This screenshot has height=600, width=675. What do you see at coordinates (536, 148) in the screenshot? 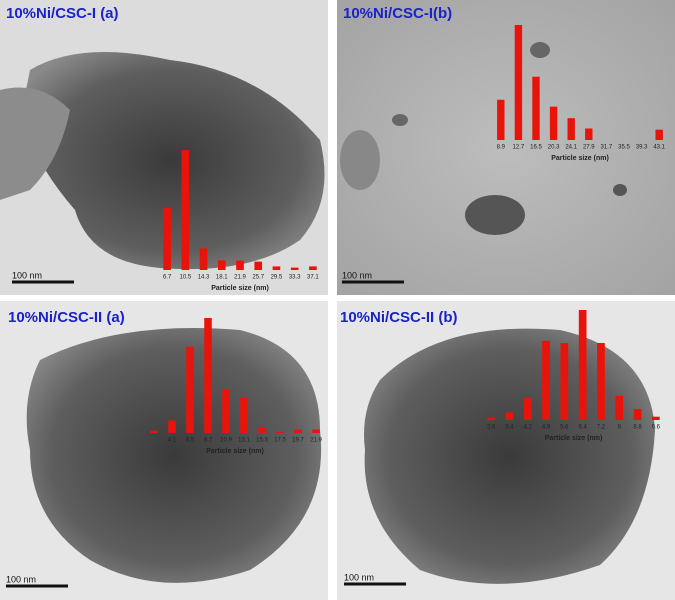
I see `x-tick-label: 16.5` at bounding box center [536, 148].